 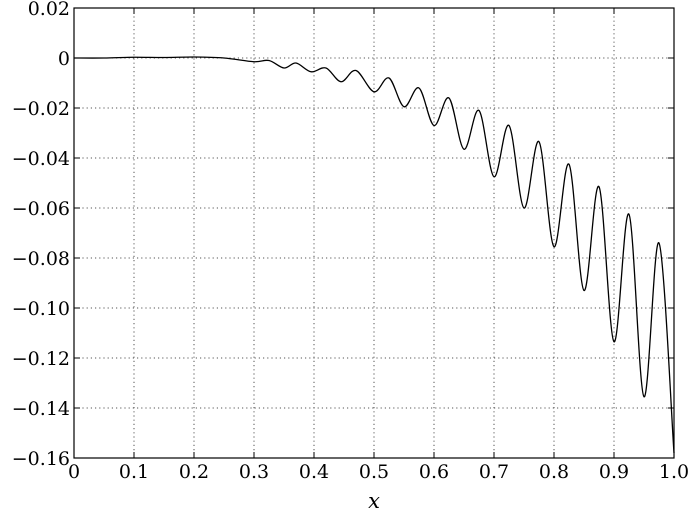 What do you see at coordinates (254, 472) in the screenshot?
I see `x-tick-label: 0.3` at bounding box center [254, 472].